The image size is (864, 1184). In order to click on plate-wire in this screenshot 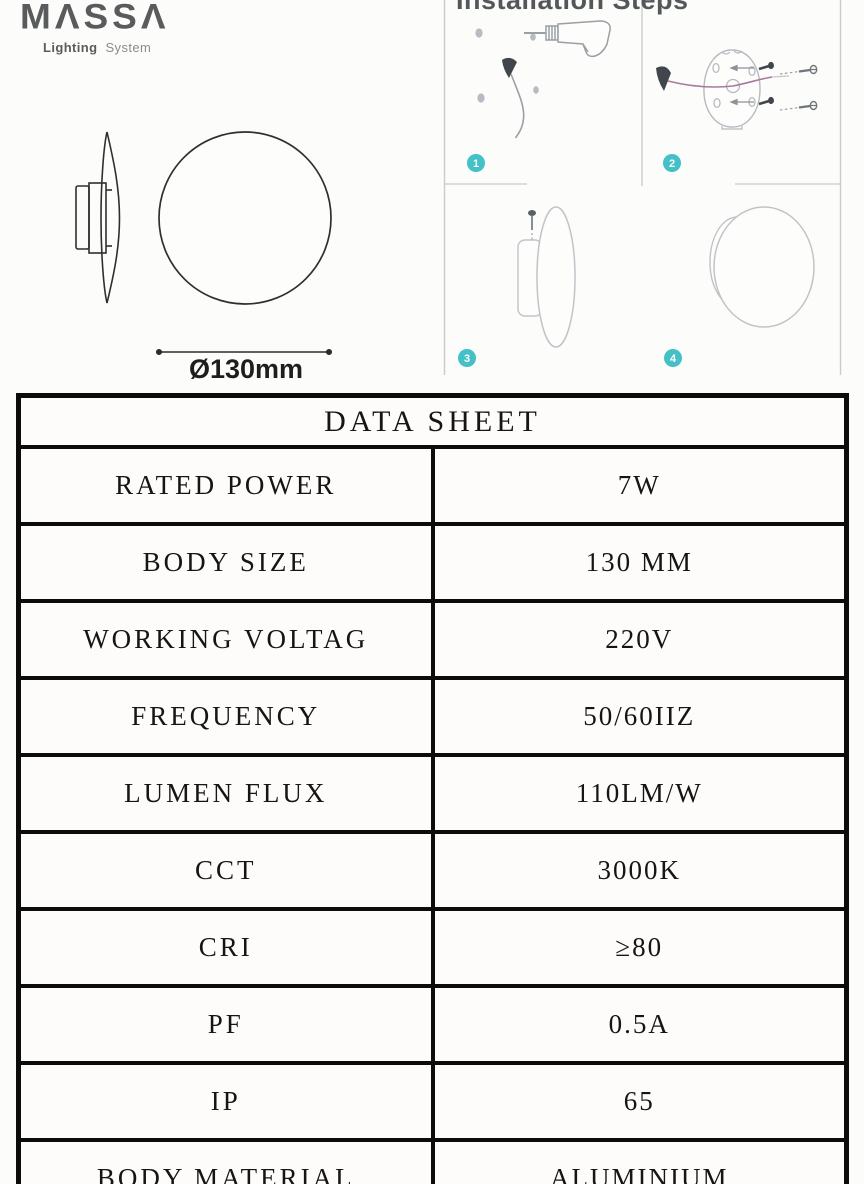, I will do `click(720, 82)`.